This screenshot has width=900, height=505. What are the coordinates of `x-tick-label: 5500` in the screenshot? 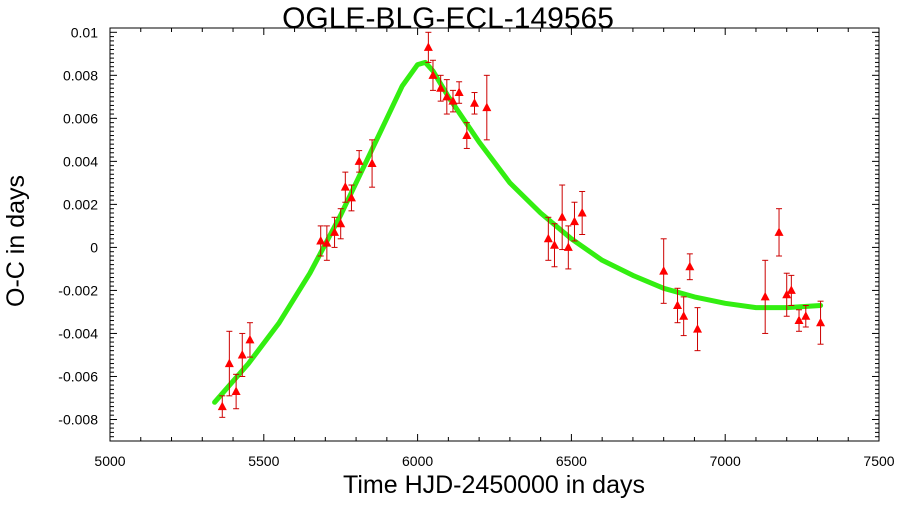 It's located at (263, 461).